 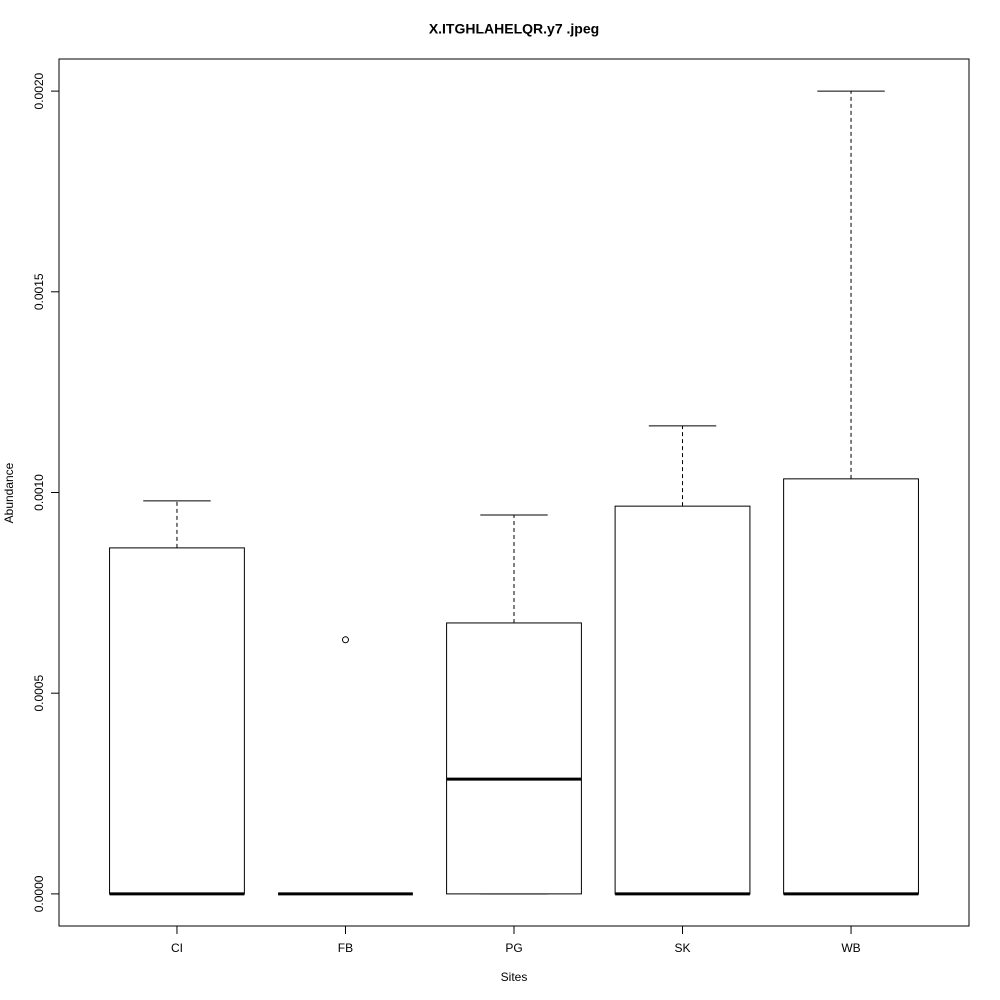 I want to click on x-tick-label: CI, so click(x=177, y=948).